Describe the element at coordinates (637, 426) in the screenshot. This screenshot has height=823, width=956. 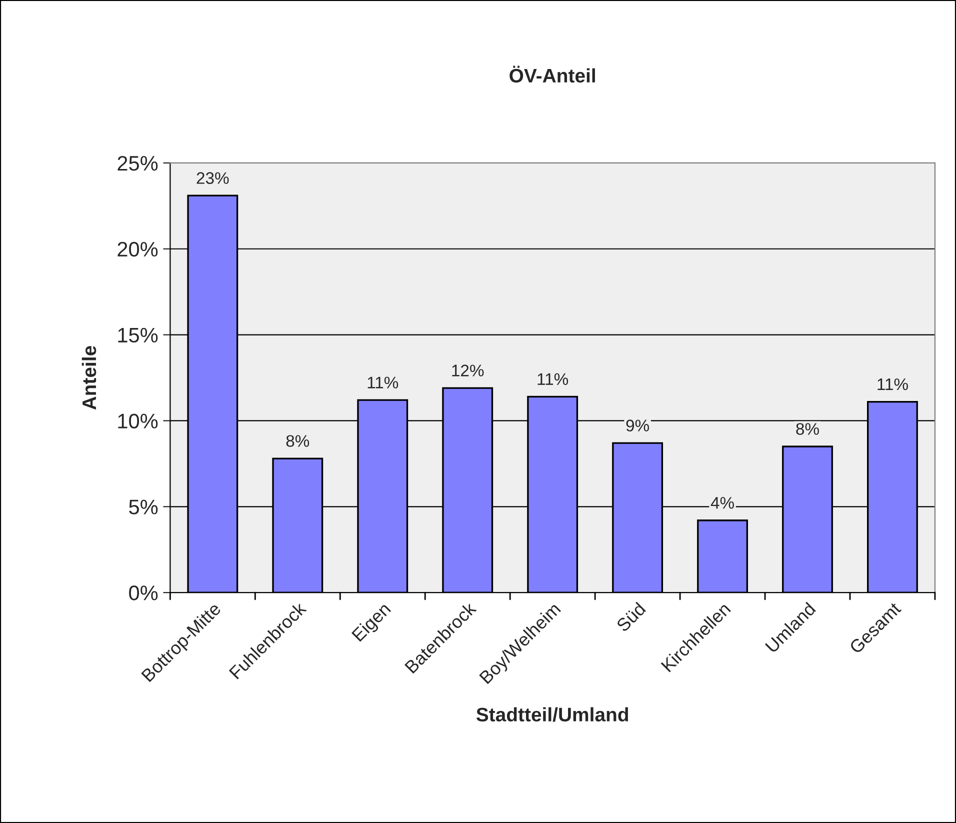
I see `data-label: 9%` at that location.